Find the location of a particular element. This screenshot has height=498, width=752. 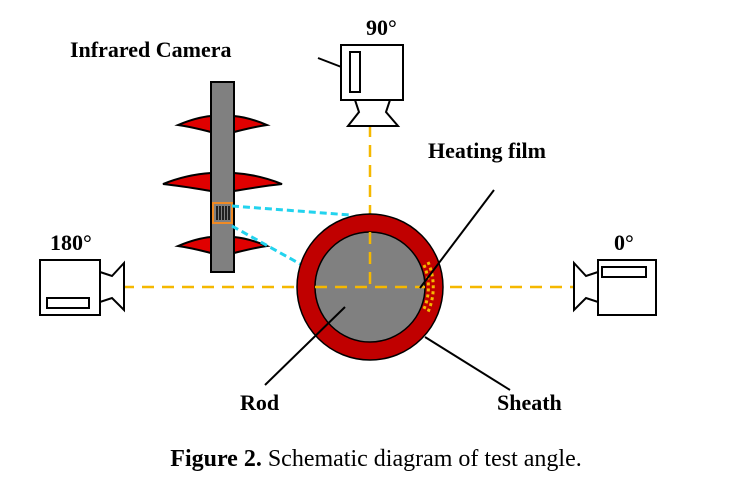

shed-3-right is located at coordinates (252, 245).